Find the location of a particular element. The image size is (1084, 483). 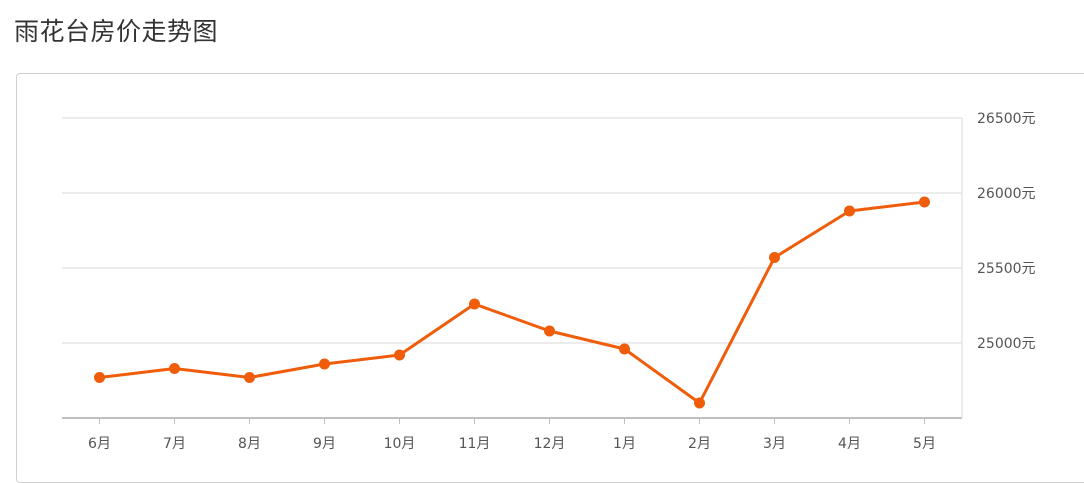

x-tick-labels: 6月 7月 8月 9月 10月 11月 12月 1月 2月 3月 4月 5月 is located at coordinates (512, 444).